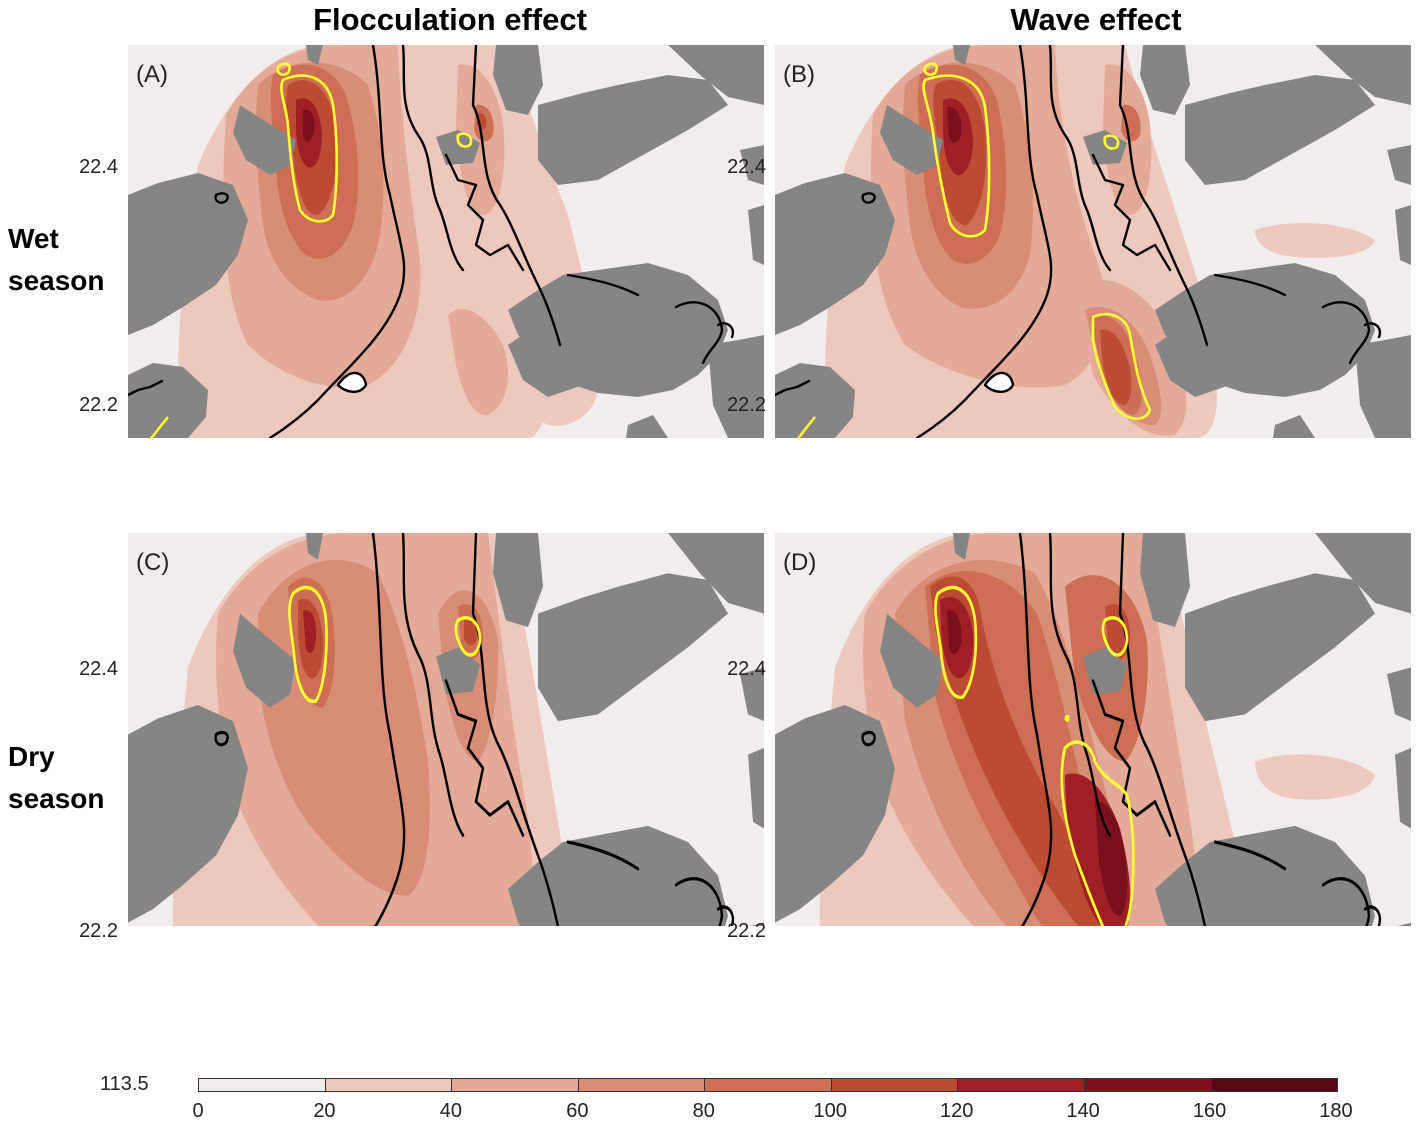 This screenshot has width=1417, height=1126. What do you see at coordinates (799, 74) in the screenshot?
I see `panel-label-b: (B)` at bounding box center [799, 74].